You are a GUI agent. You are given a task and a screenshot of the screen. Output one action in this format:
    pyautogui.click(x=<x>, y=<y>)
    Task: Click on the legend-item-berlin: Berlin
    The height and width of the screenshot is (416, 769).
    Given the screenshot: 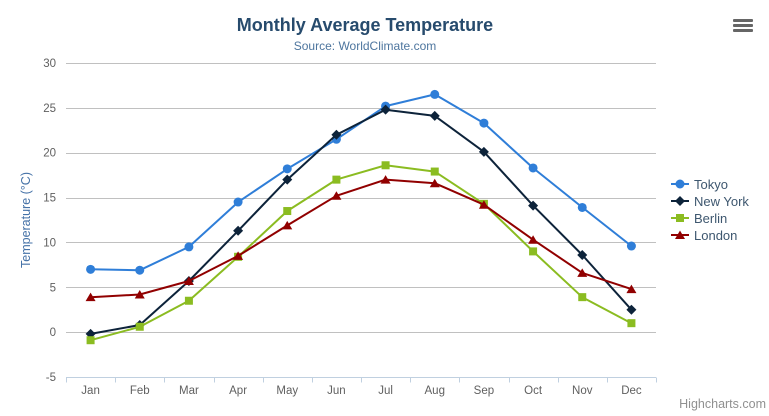 What is the action you would take?
    pyautogui.click(x=709, y=218)
    